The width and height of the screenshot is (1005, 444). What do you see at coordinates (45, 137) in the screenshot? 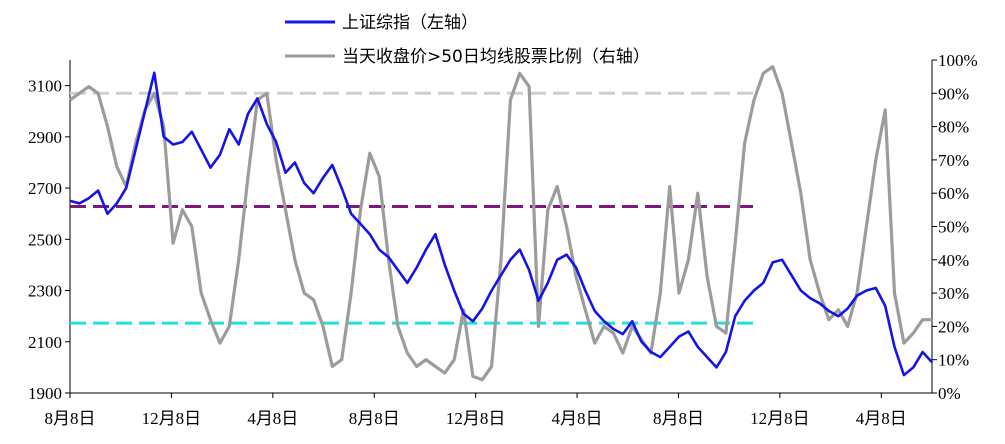
I see `left-tick-label: 2900` at bounding box center [45, 137].